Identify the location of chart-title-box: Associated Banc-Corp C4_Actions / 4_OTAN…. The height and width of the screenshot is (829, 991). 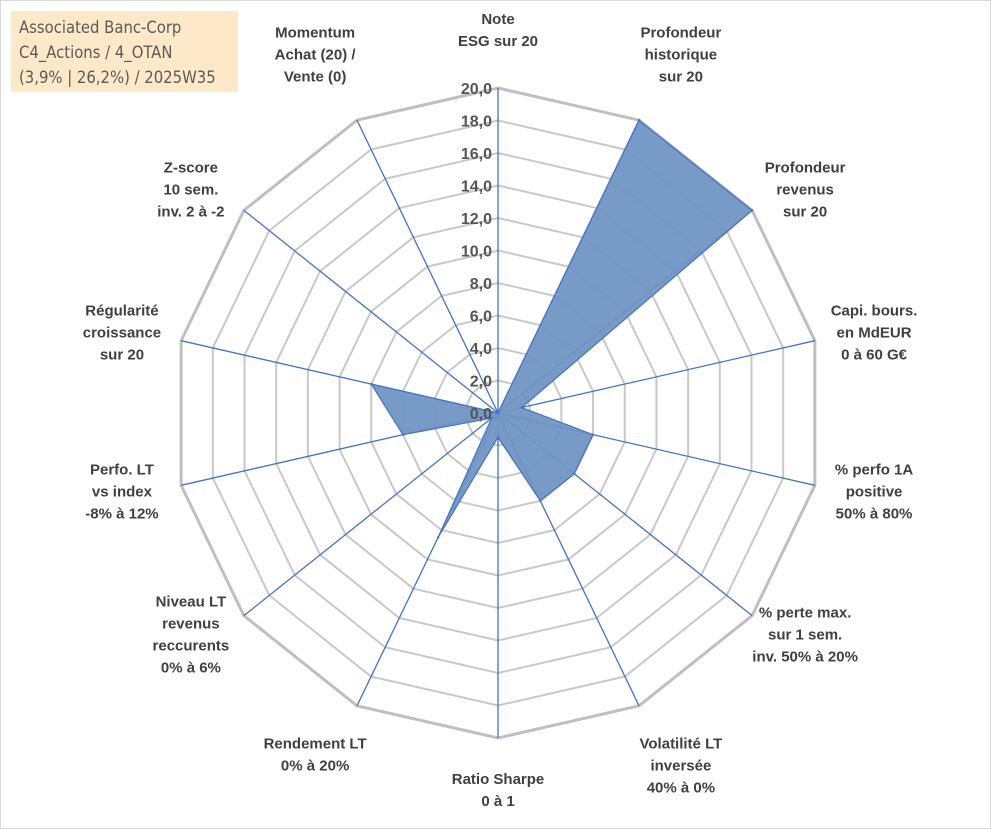
(124, 51).